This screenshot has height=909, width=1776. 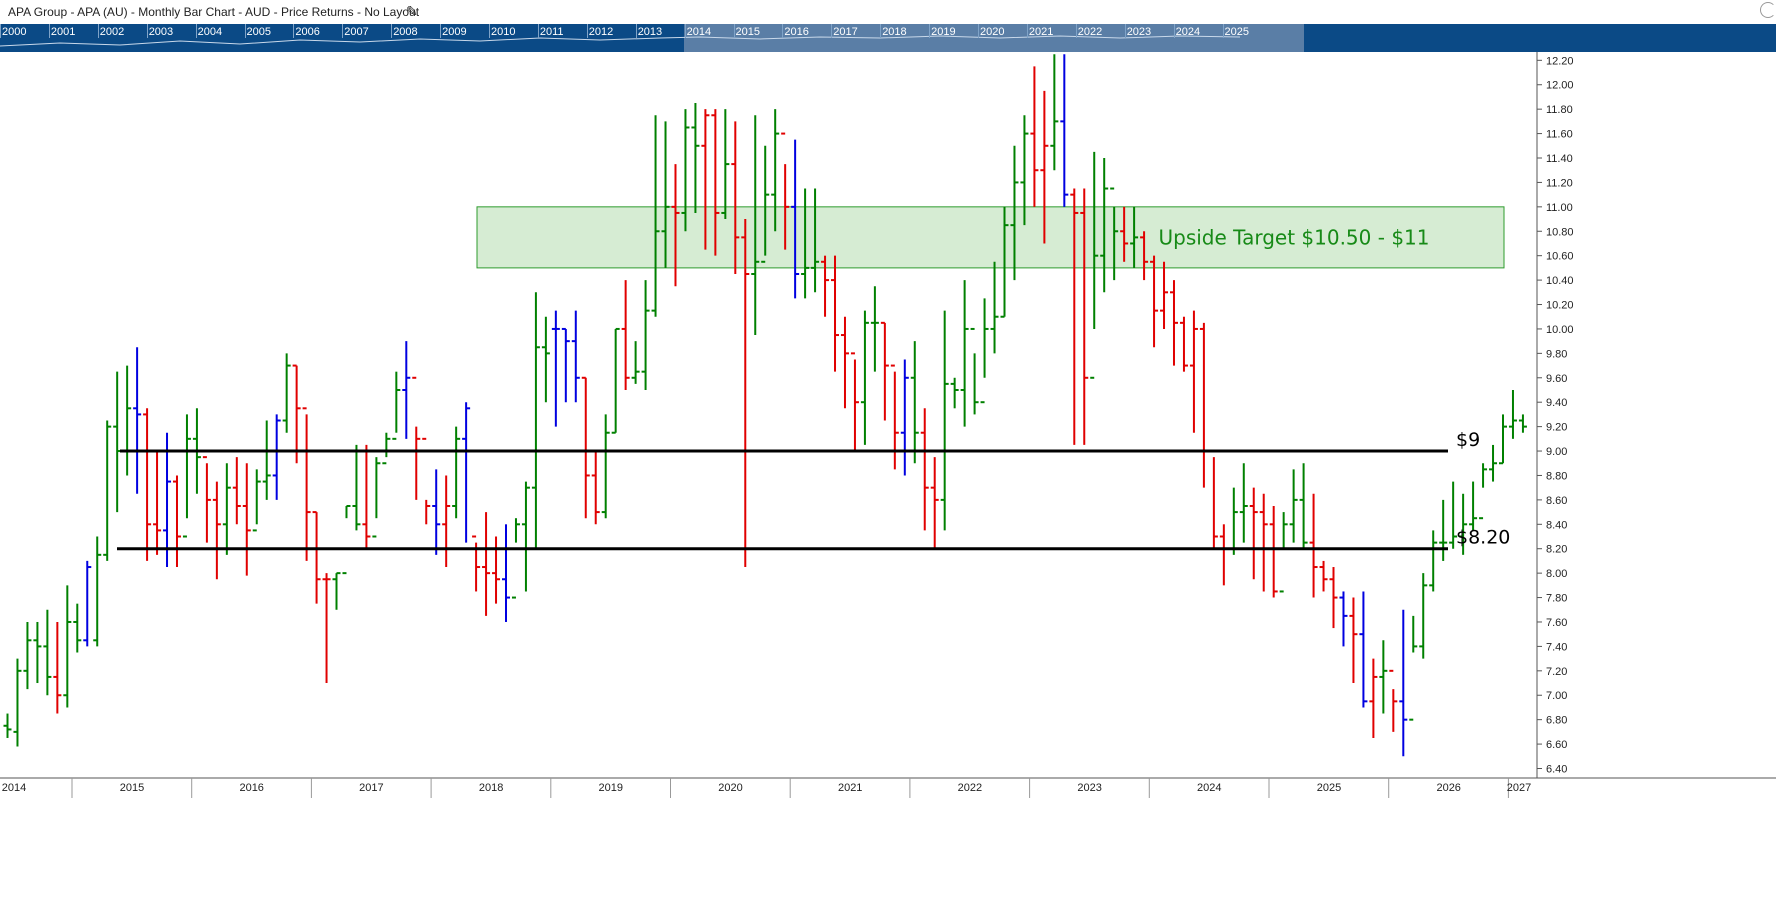 I want to click on y-tick-label: 10.40, so click(x=1560, y=281).